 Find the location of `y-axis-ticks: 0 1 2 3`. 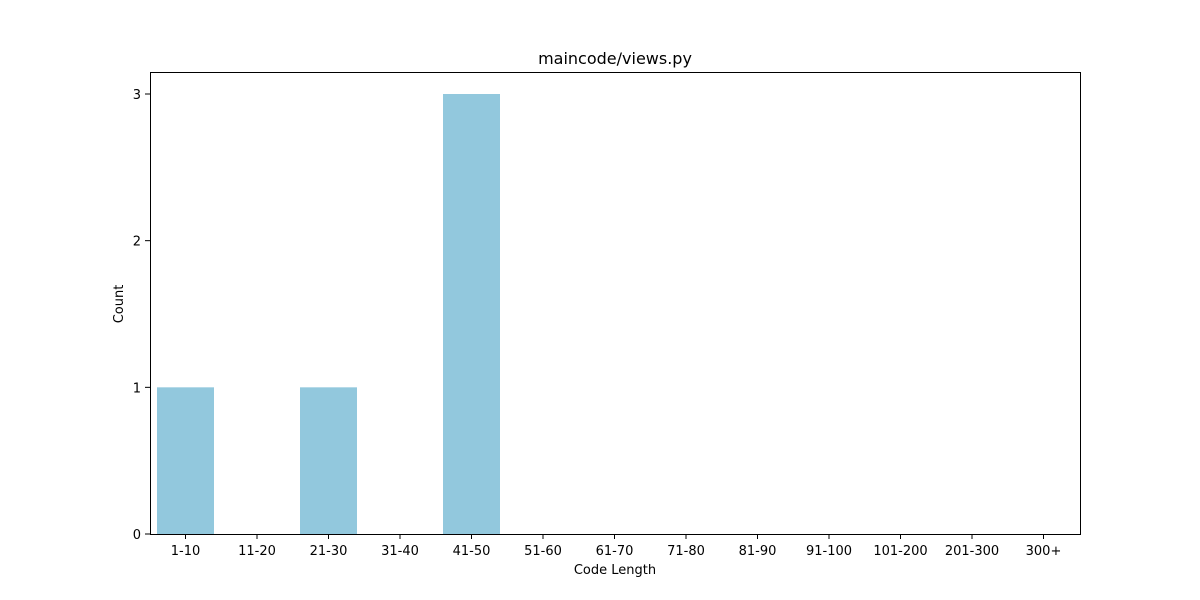

y-axis-ticks: 0 1 2 3 is located at coordinates (141, 315).